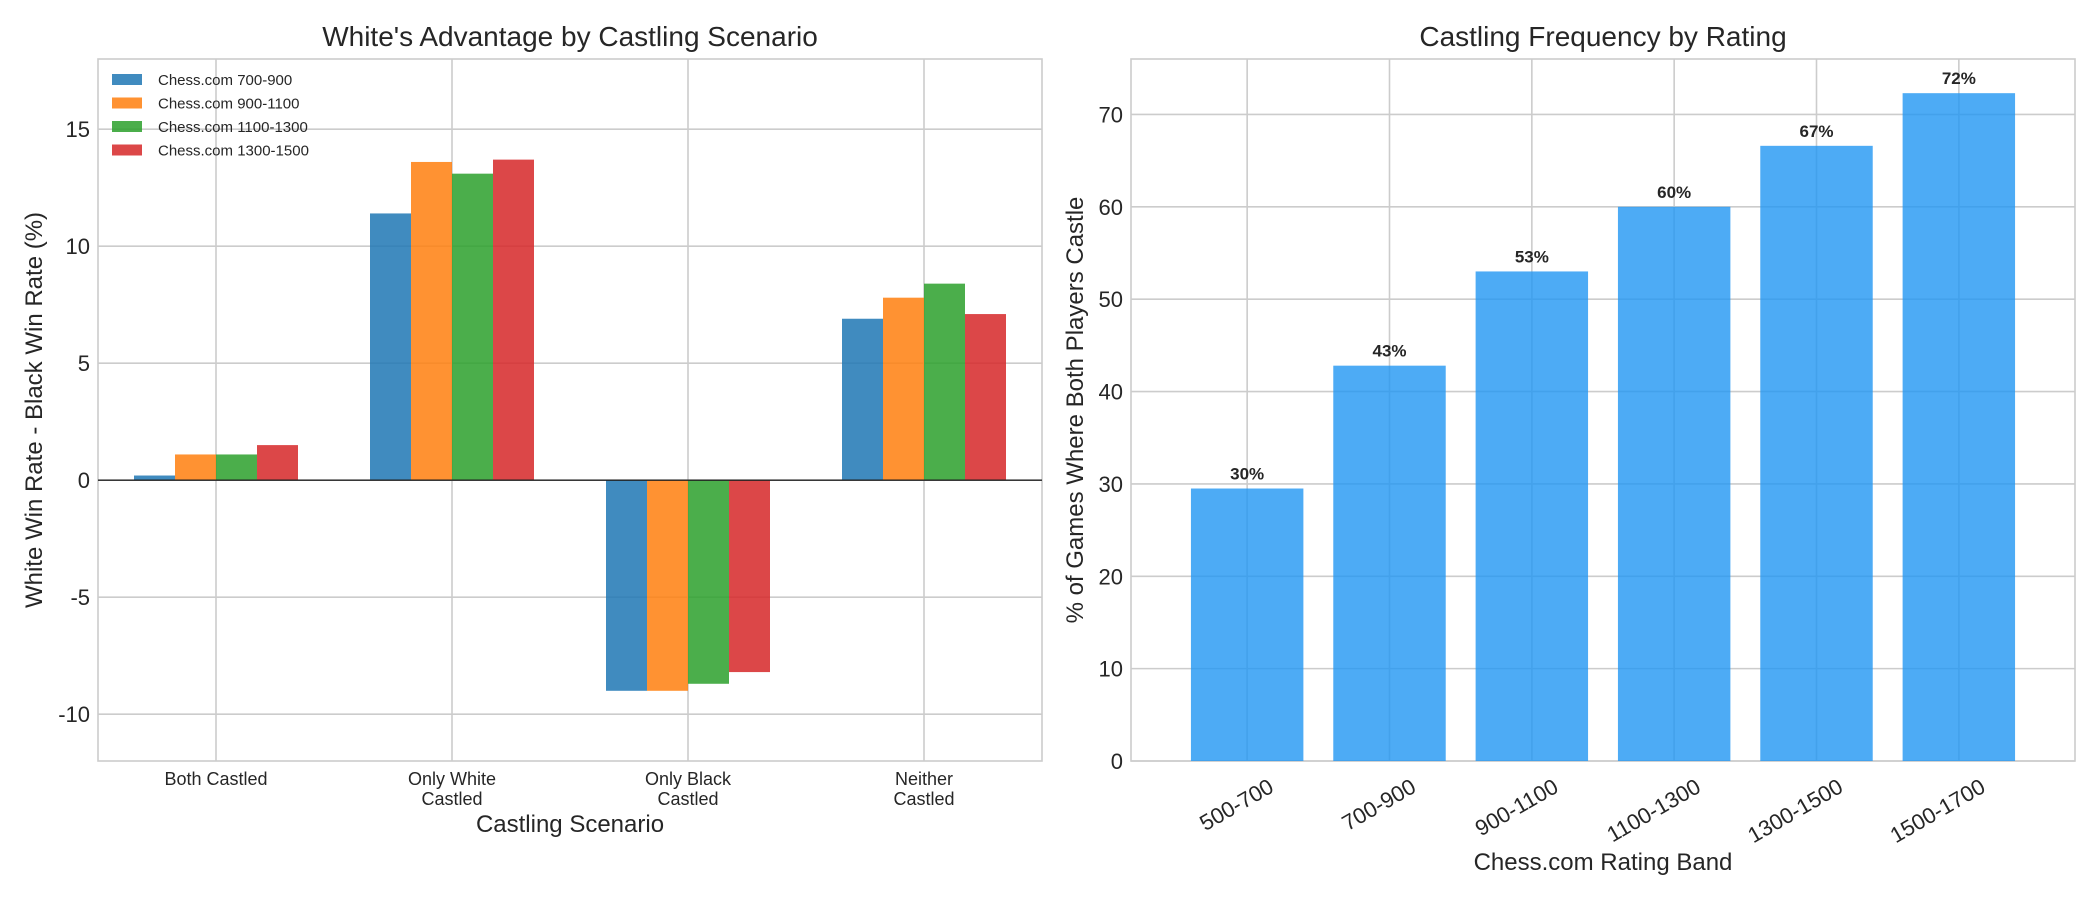 The width and height of the screenshot is (2100, 900). Describe the element at coordinates (34, 410) in the screenshot. I see `left-y-axis-label: White Win Rate - Black Win Rate (%)` at that location.